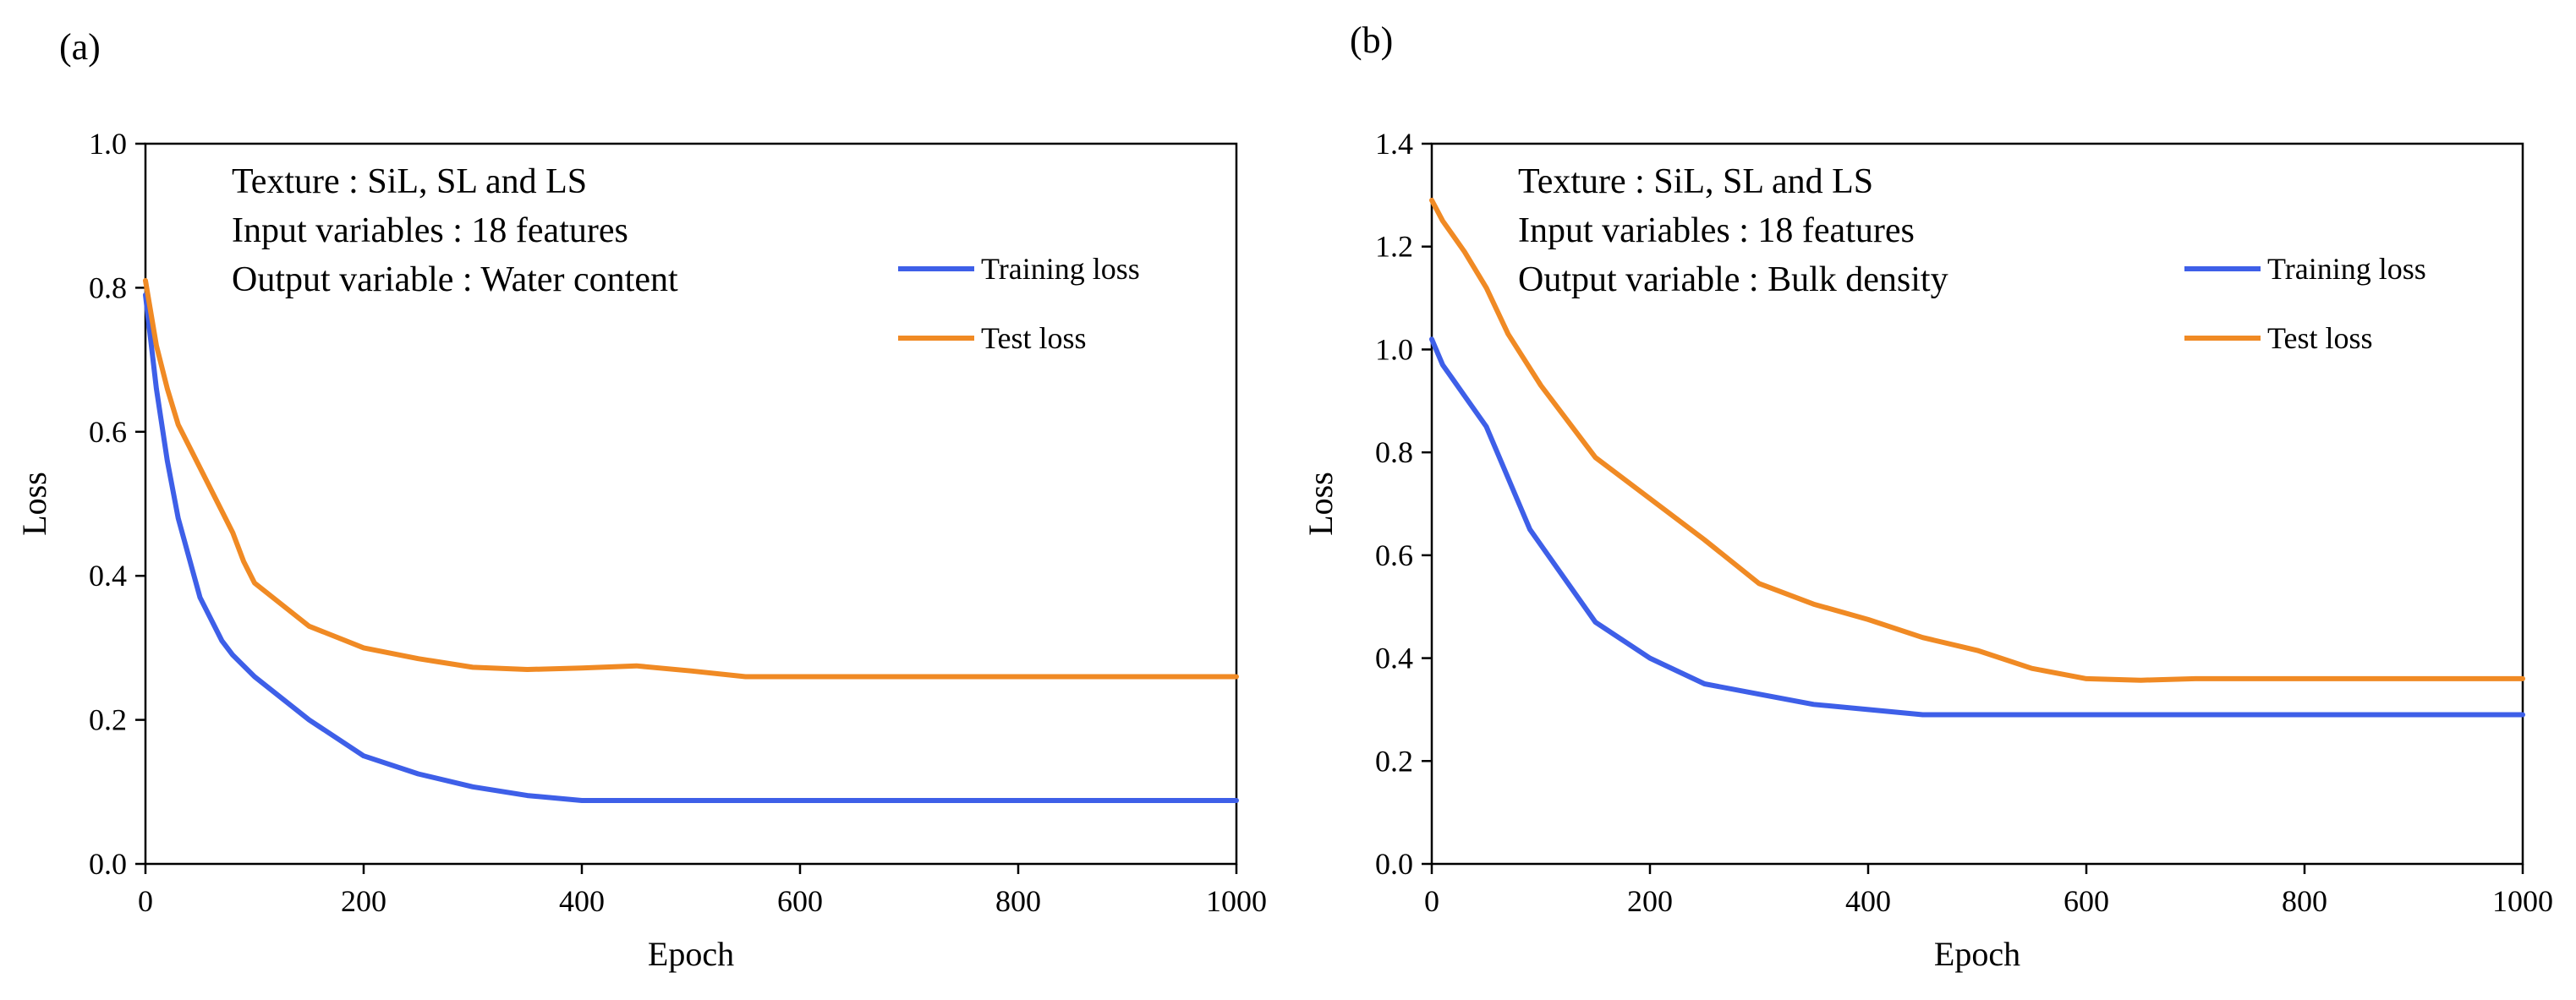 This screenshot has height=1000, width=2576. Describe the element at coordinates (1733, 279) in the screenshot. I see `annotation-line: Output variable : Bulk density` at that location.